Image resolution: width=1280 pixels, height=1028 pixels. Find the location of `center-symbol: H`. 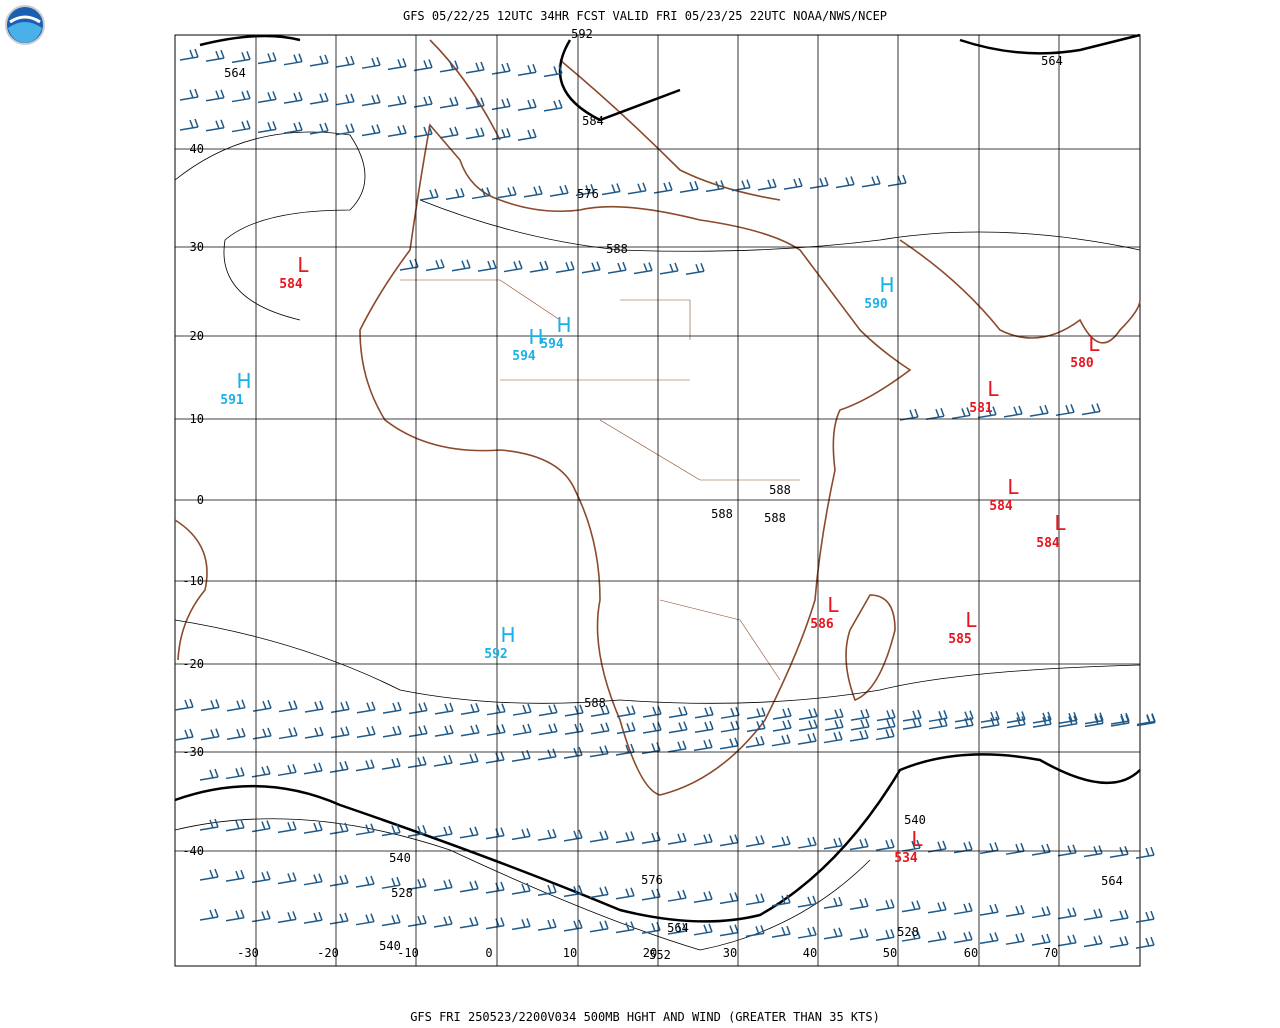

center-symbol: H is located at coordinates (563, 325).